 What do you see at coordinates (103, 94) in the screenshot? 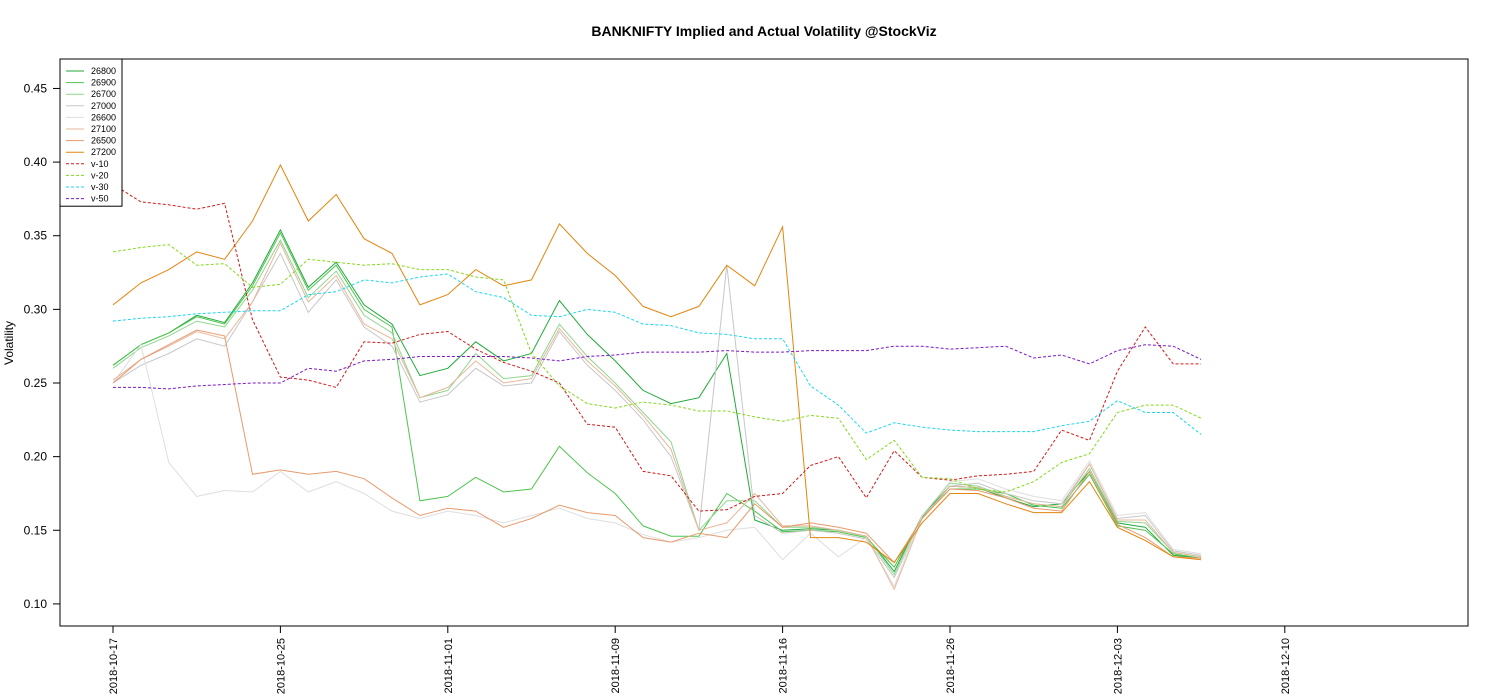
I see `legend-label: 26700` at bounding box center [103, 94].